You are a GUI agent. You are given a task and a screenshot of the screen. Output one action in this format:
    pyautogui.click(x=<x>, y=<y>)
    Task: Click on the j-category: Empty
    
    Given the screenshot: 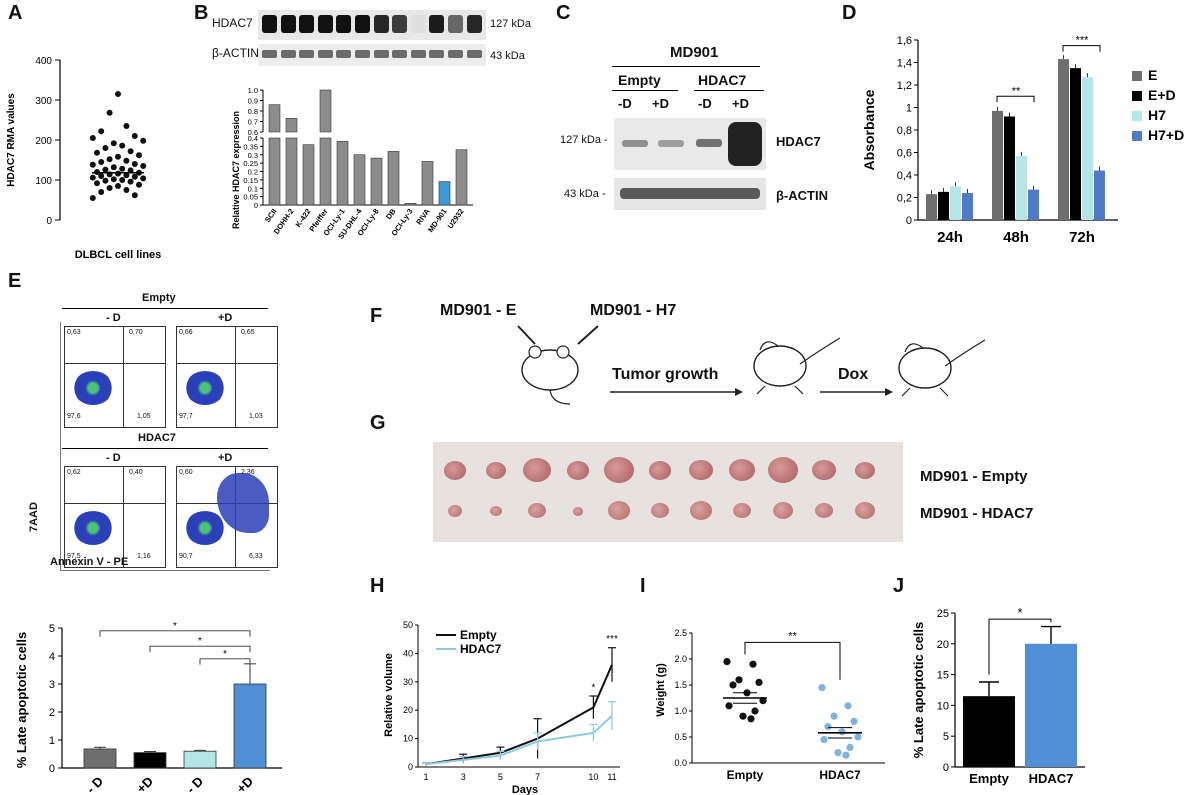 What is the action you would take?
    pyautogui.click(x=989, y=778)
    